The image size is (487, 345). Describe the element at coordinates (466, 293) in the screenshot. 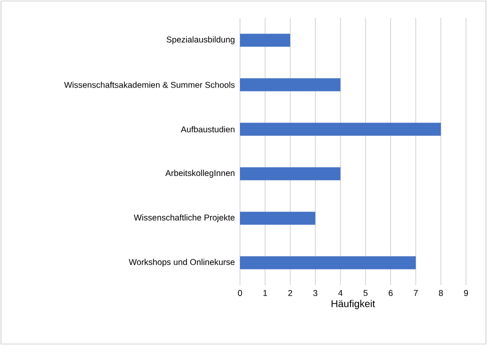

I see `x-tick-label: 9` at that location.